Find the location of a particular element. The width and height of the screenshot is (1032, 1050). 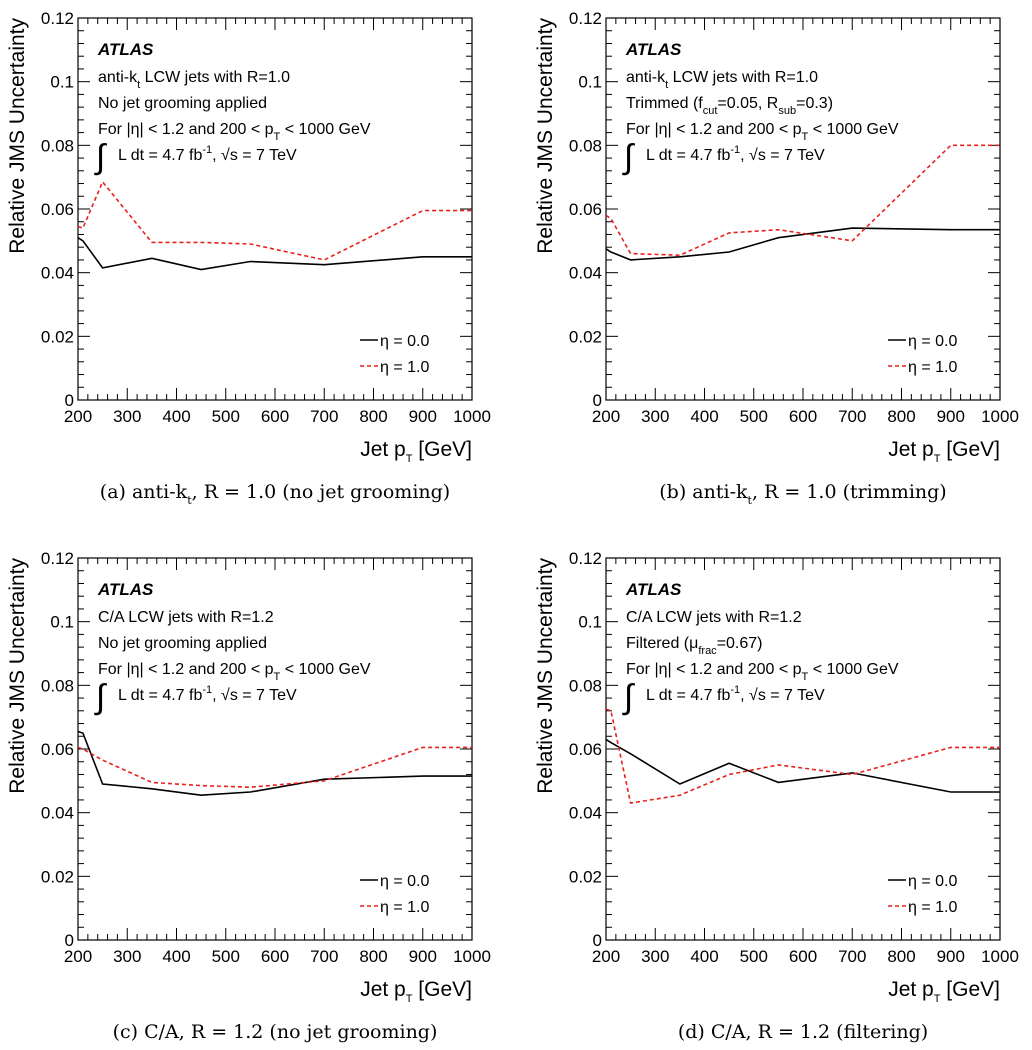

figure-caption: (d) C/A, R = 1.2 (filtering) is located at coordinates (803, 1032).